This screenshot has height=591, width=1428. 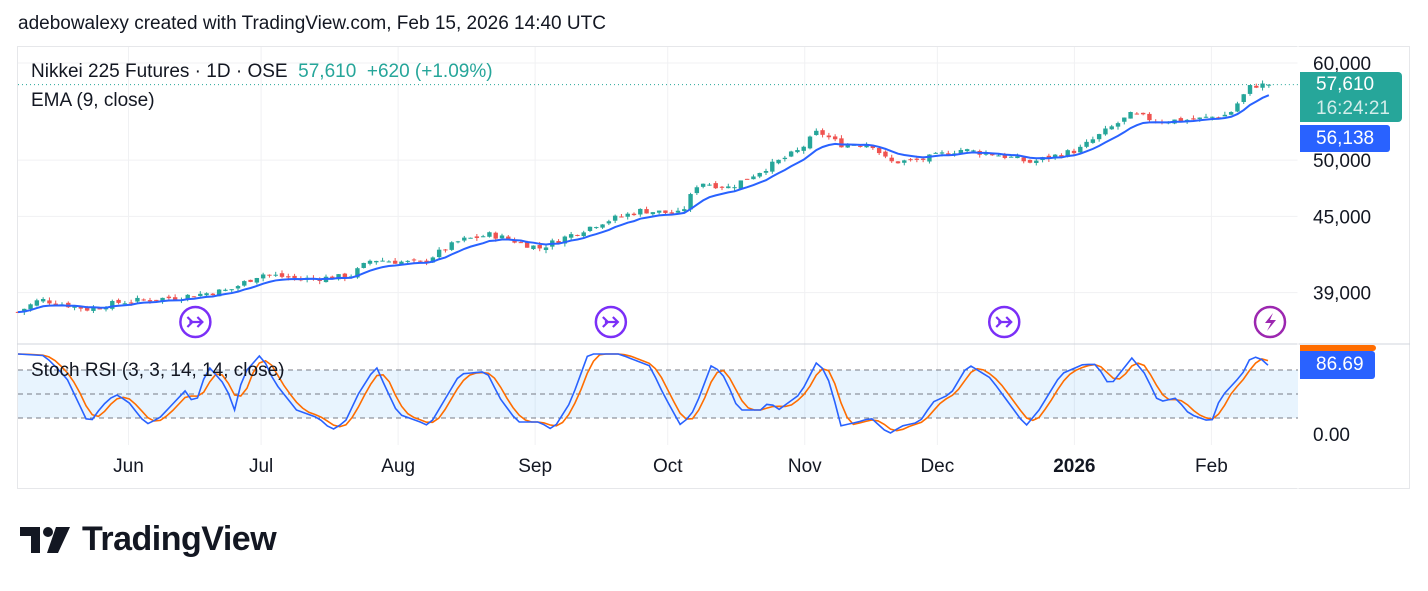 What do you see at coordinates (179, 539) in the screenshot?
I see `logo-text: TradingView` at bounding box center [179, 539].